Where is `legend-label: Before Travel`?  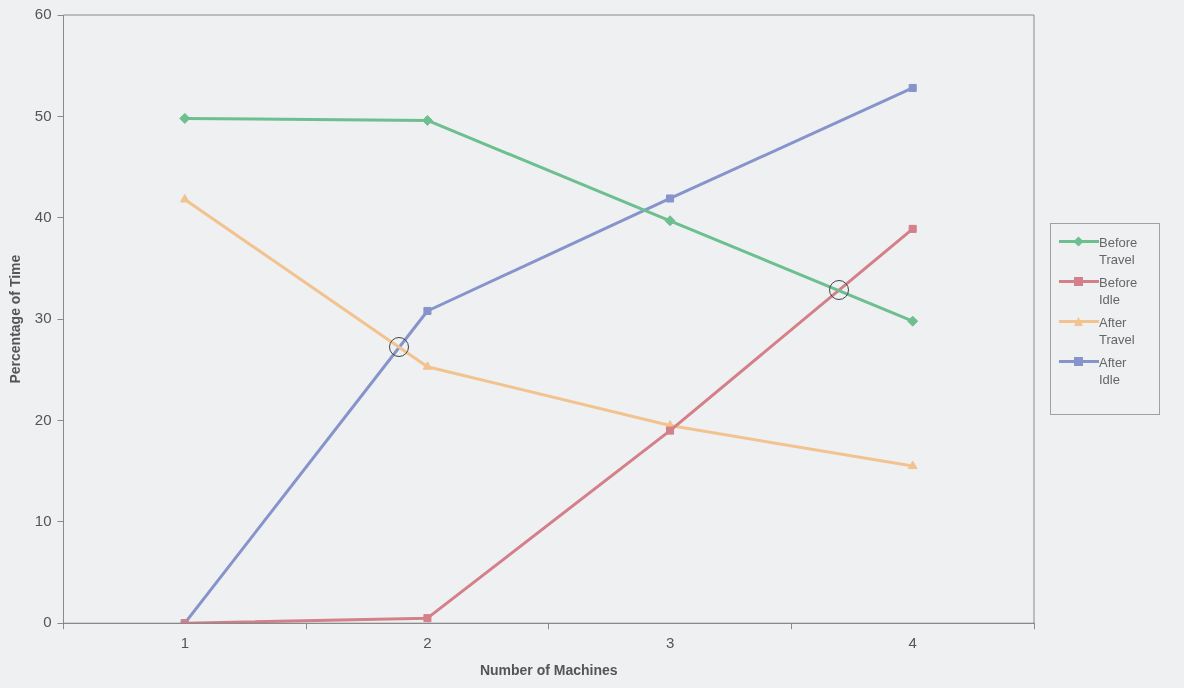
legend-label: Before Travel is located at coordinates (1119, 251).